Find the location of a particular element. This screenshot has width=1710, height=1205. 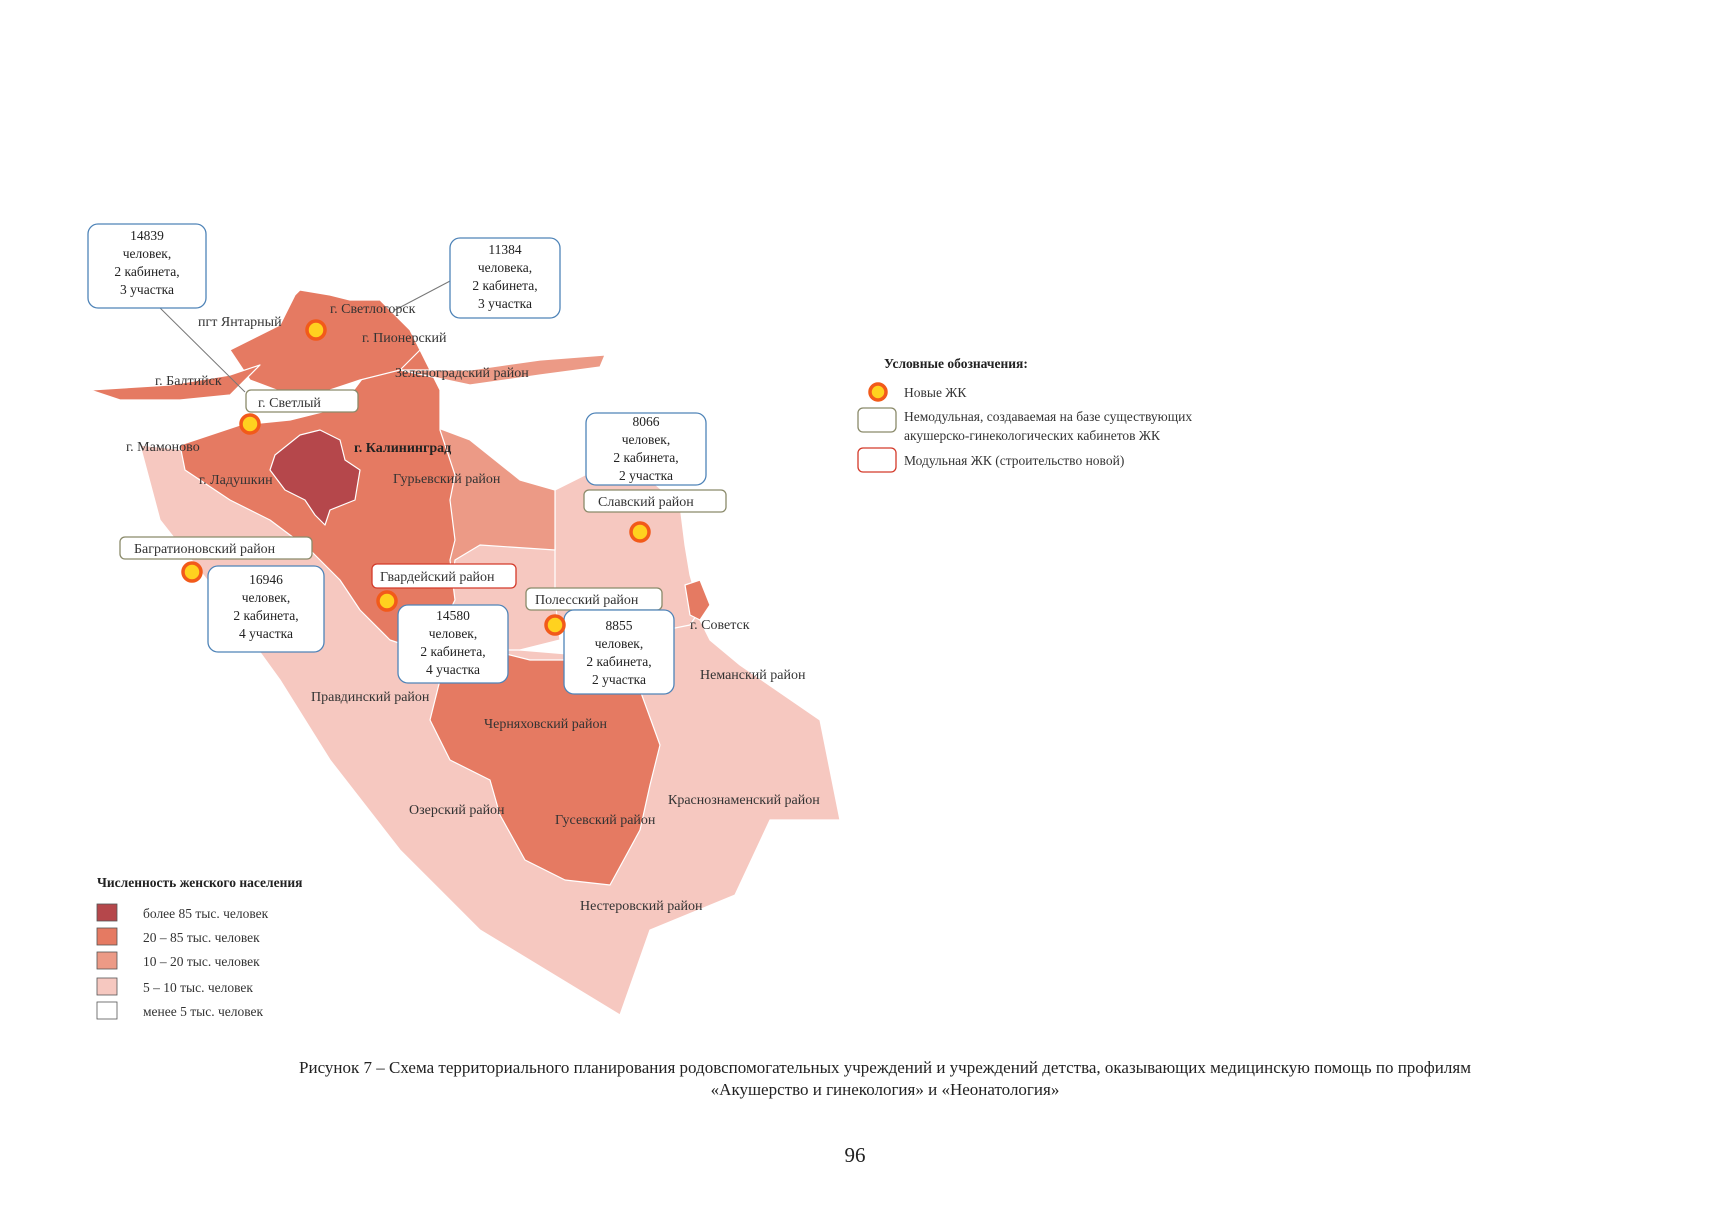

callout-1-cabinets: 2 кабинета, is located at coordinates (146, 271).